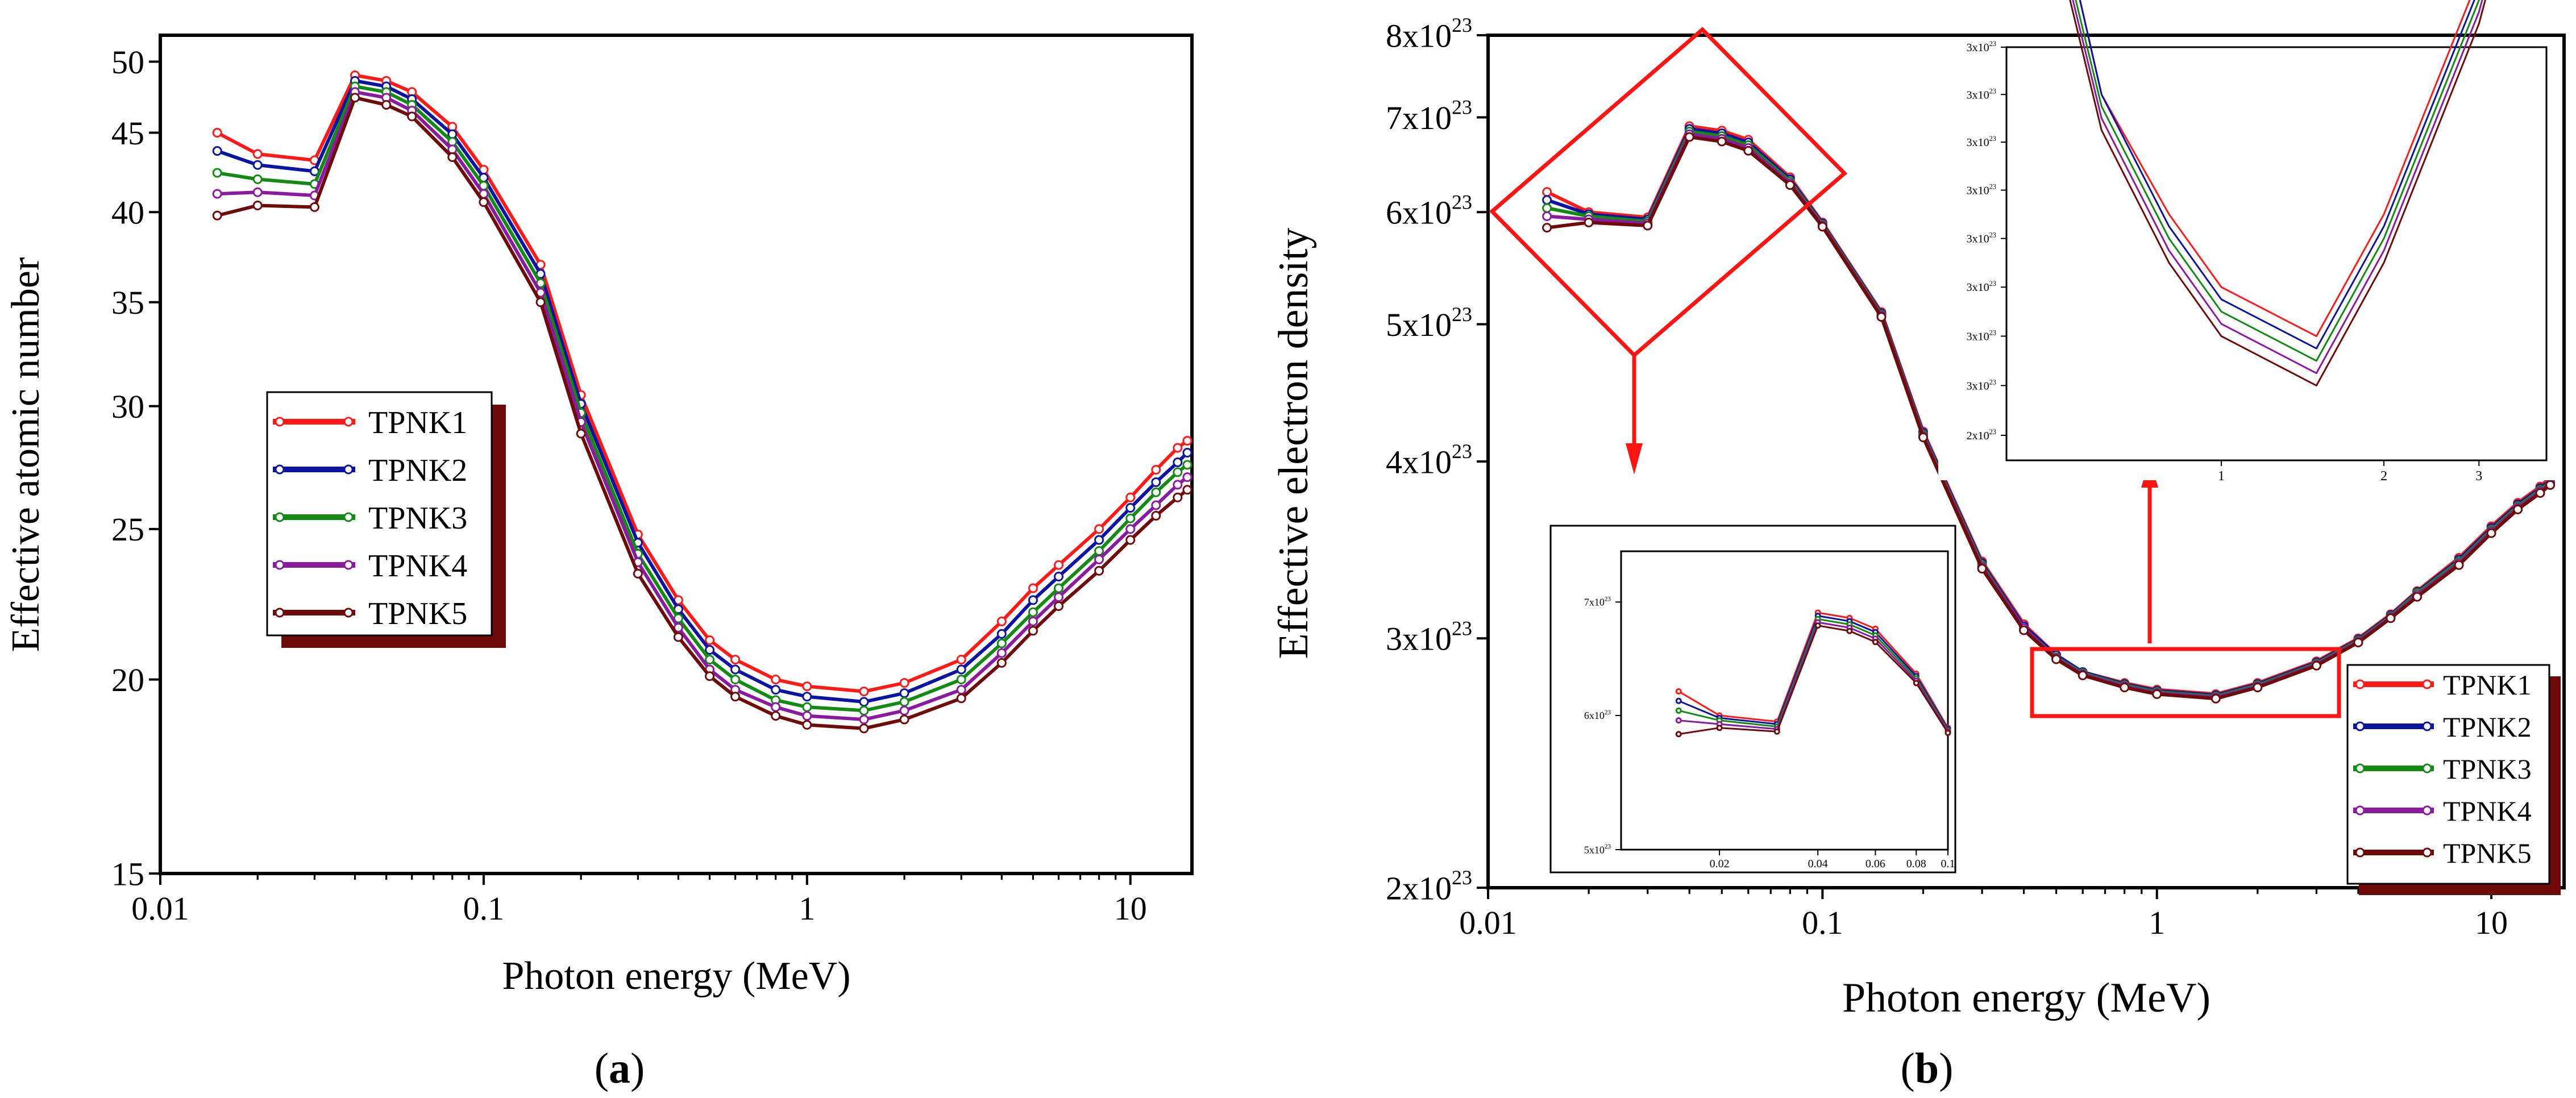 This screenshot has width=2576, height=1098. I want to click on panel-b-legend-item-tpnk3: TPNK3, so click(2442, 769).